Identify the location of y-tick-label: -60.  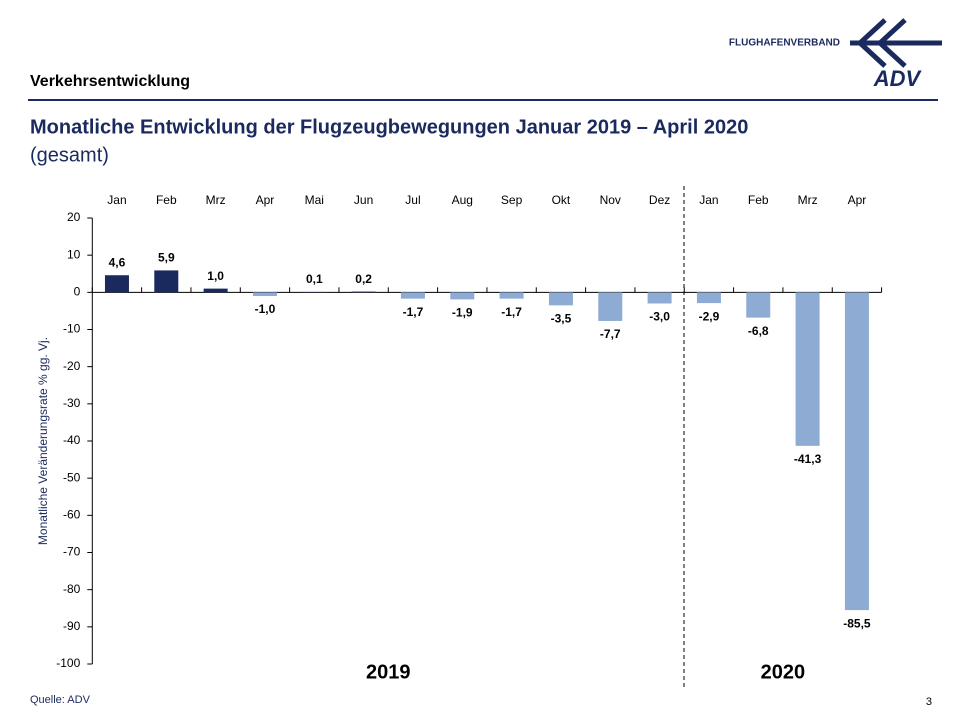
(72, 515).